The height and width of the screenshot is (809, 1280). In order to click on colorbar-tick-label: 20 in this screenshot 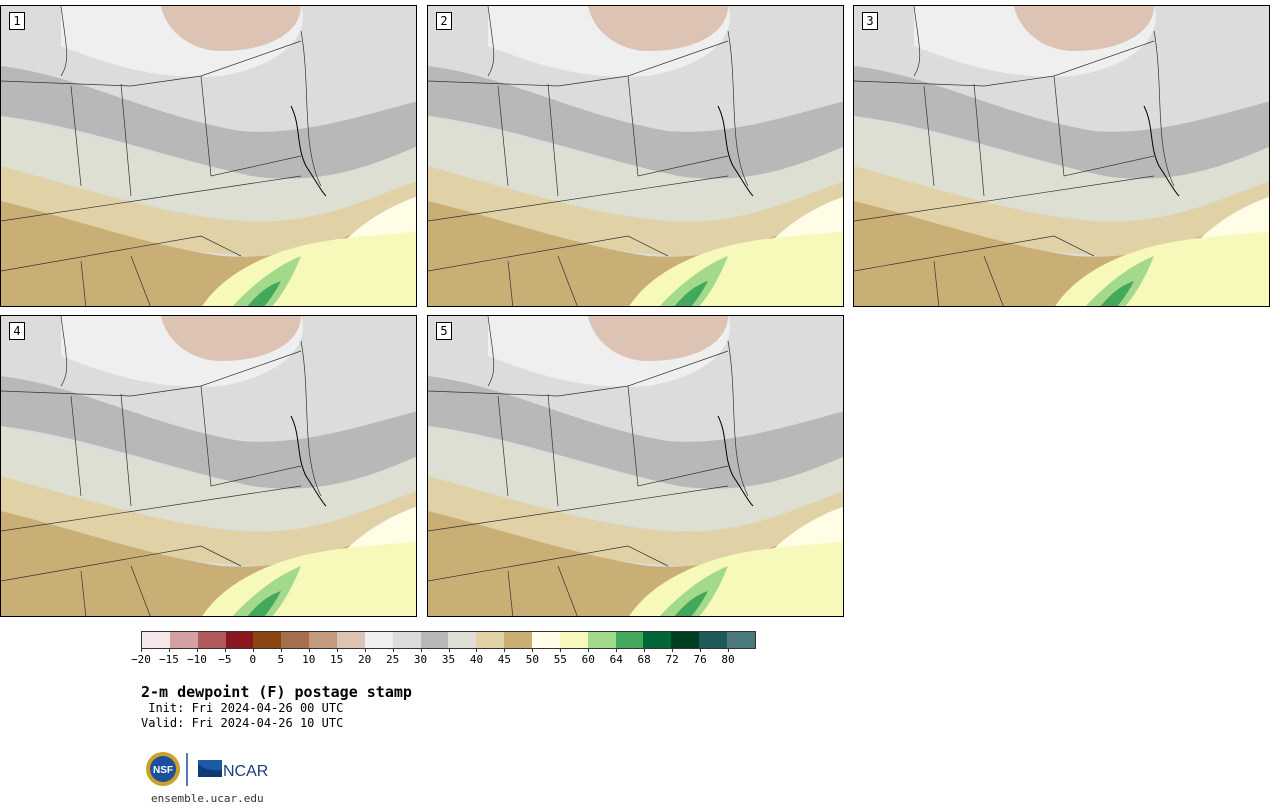, I will do `click(365, 659)`.